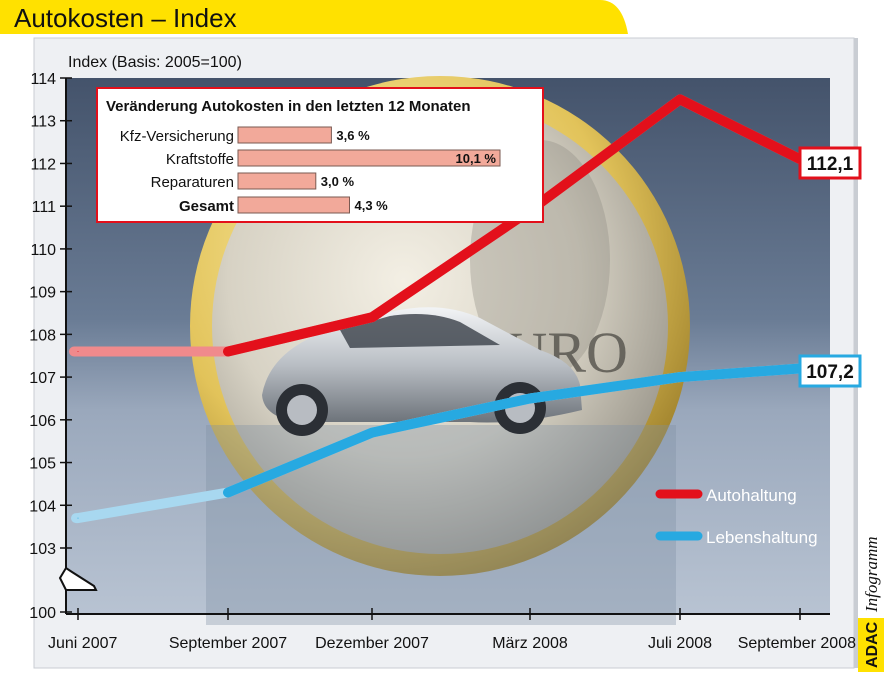  I want to click on brand-subtext: Infogramm, so click(871, 574).